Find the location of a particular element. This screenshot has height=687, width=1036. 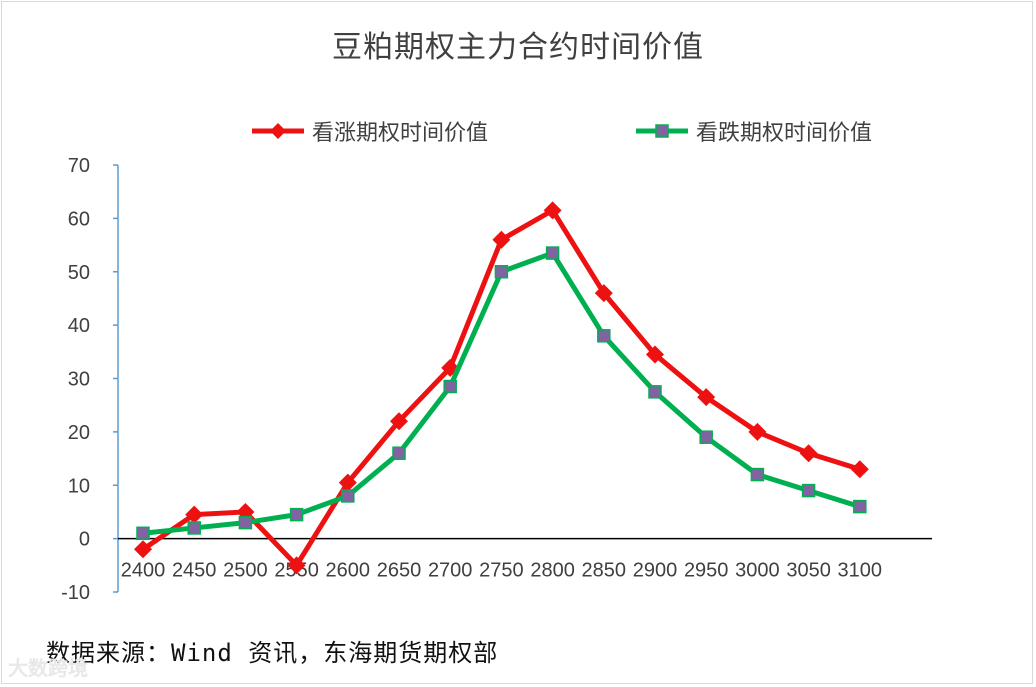

y-tick-label: 60 is located at coordinates (79, 219).